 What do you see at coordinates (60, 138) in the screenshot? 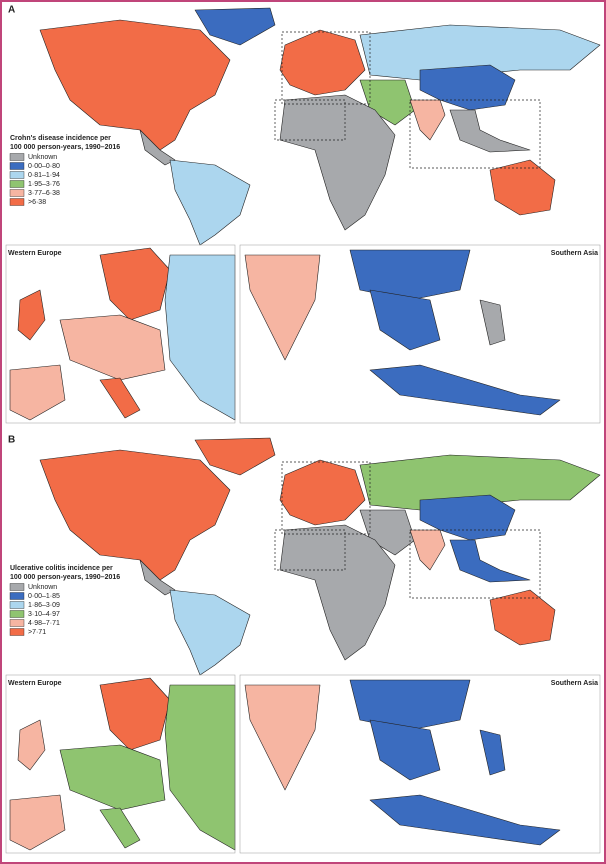
I see `legend-title: Crohn's disease incidence per` at bounding box center [60, 138].